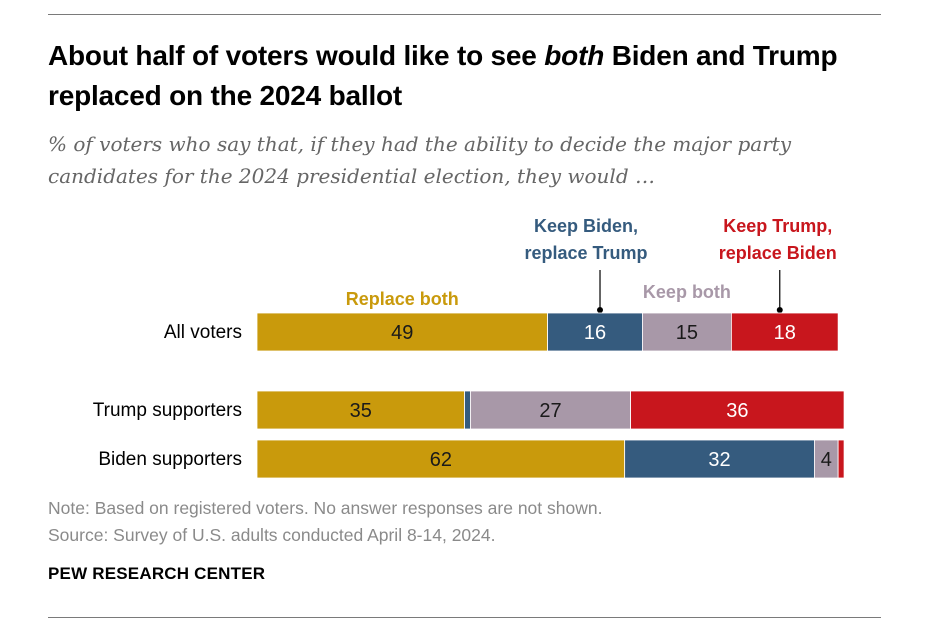 This screenshot has width=944, height=640. Describe the element at coordinates (586, 226) in the screenshot. I see `legend-label: Keep Biden,` at that location.